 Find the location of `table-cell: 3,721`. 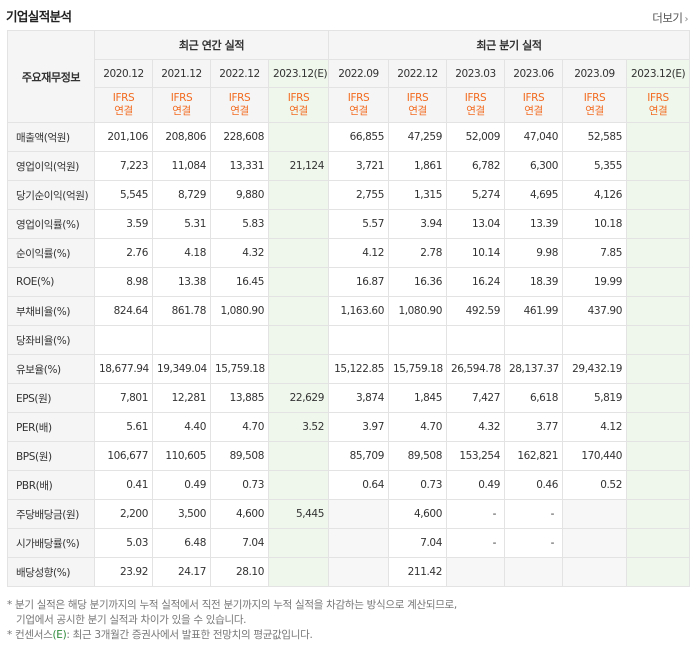

table-cell: 3,721 is located at coordinates (358, 166).